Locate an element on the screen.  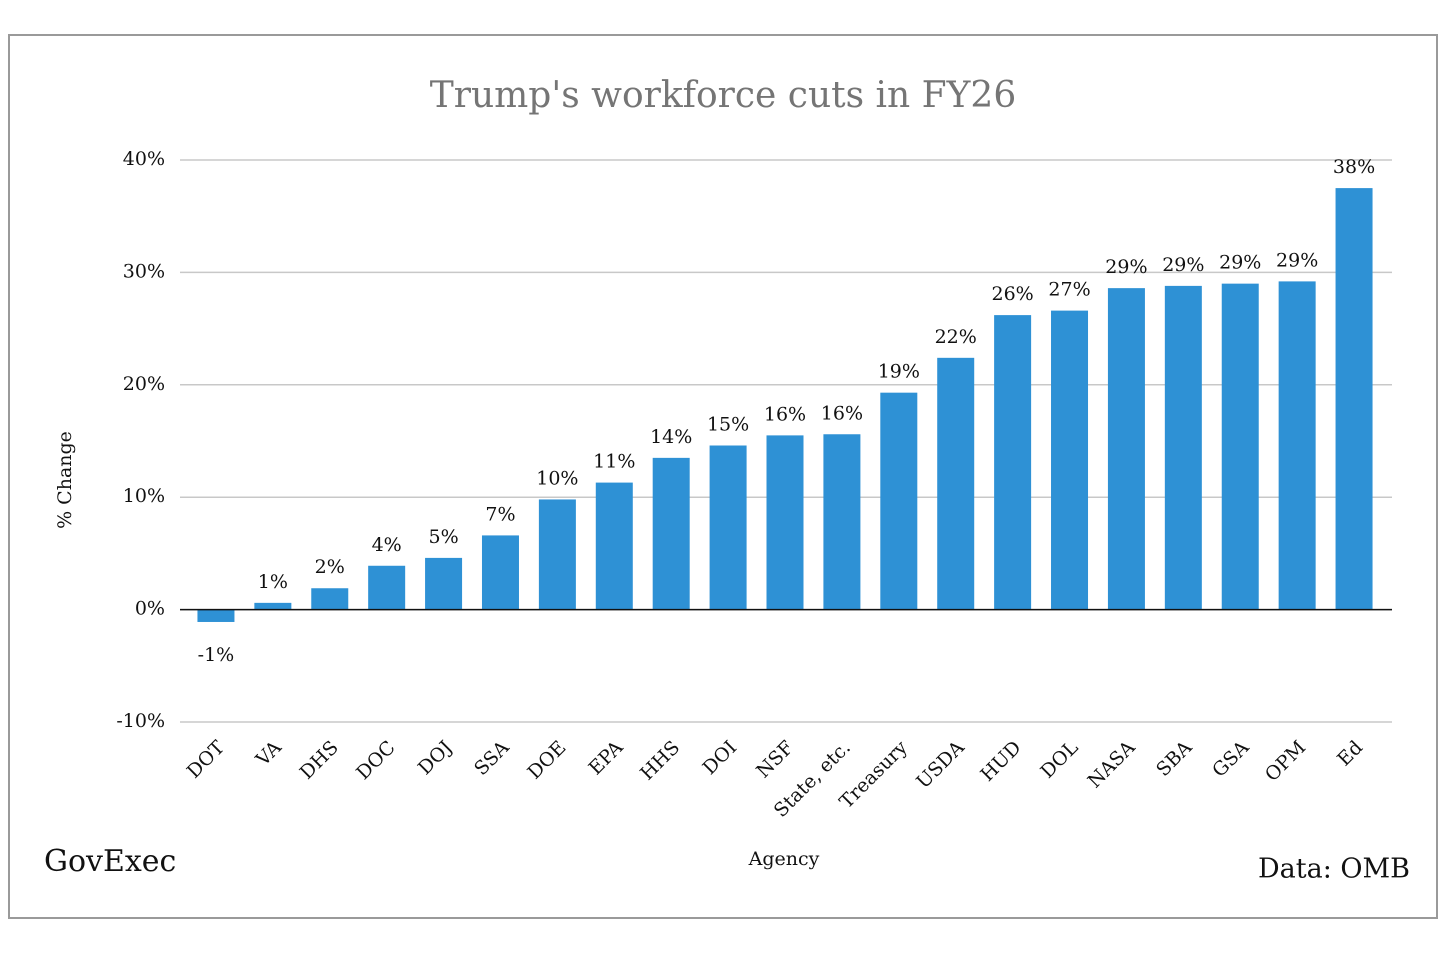
value-label: 14% is located at coordinates (671, 437).